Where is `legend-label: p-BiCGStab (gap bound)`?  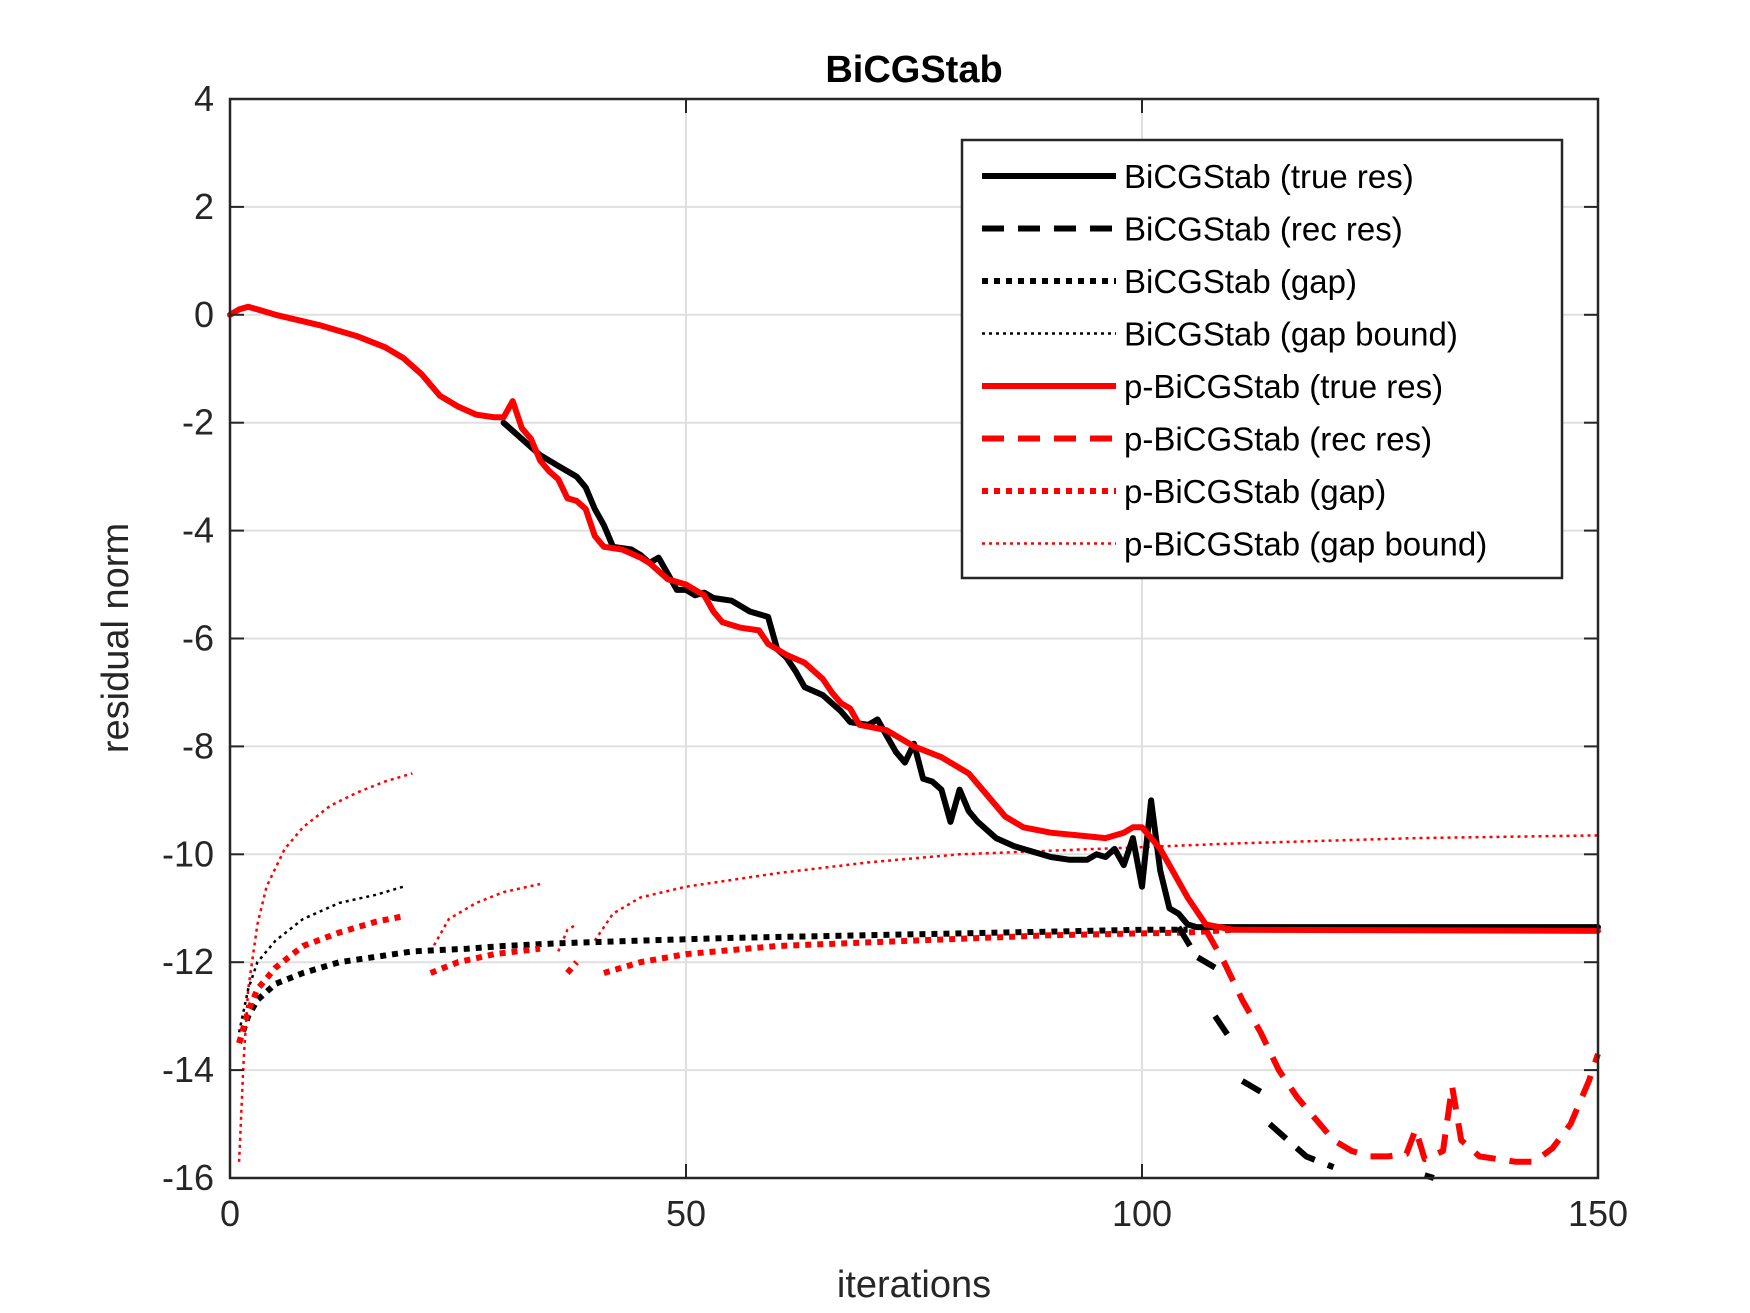
legend-label: p-BiCGStab (gap bound) is located at coordinates (1305, 544).